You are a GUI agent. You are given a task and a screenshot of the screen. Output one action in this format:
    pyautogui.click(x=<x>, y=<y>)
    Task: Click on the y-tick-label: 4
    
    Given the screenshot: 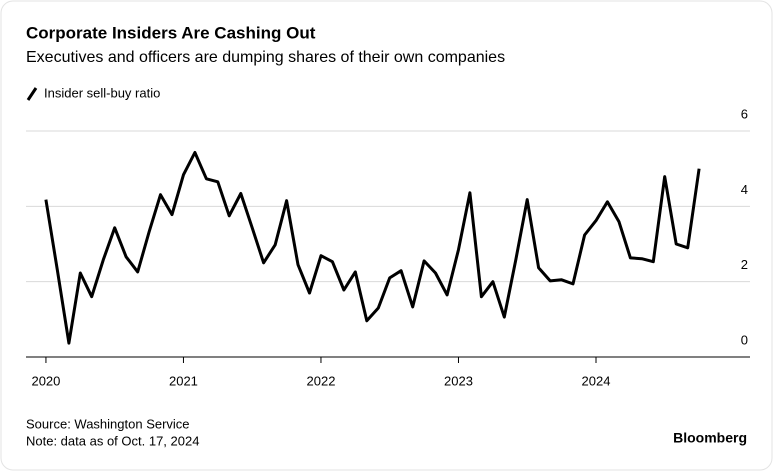 What is the action you would take?
    pyautogui.click(x=744, y=189)
    